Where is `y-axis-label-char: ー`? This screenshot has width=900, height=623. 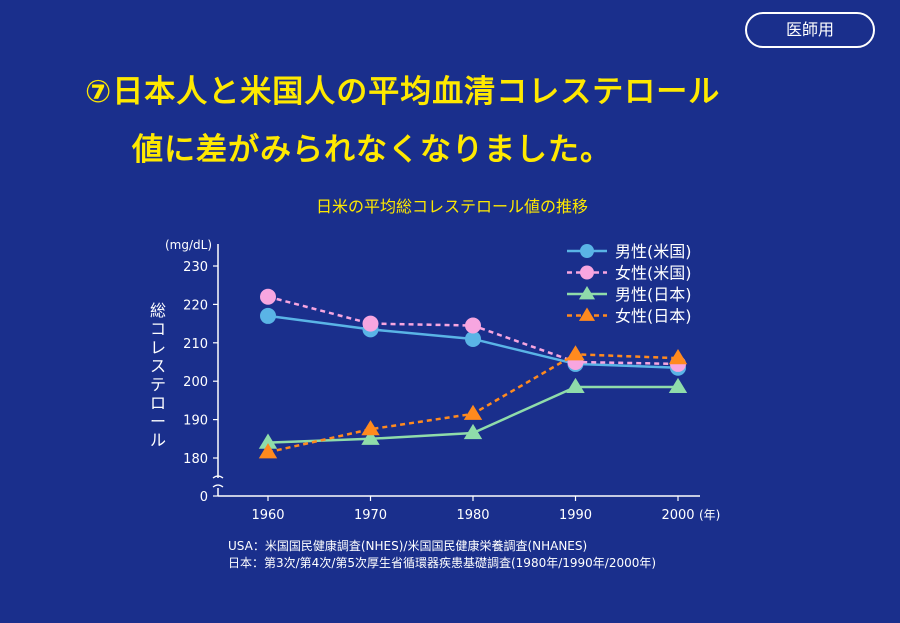 y-axis-label-char: ー is located at coordinates (158, 421).